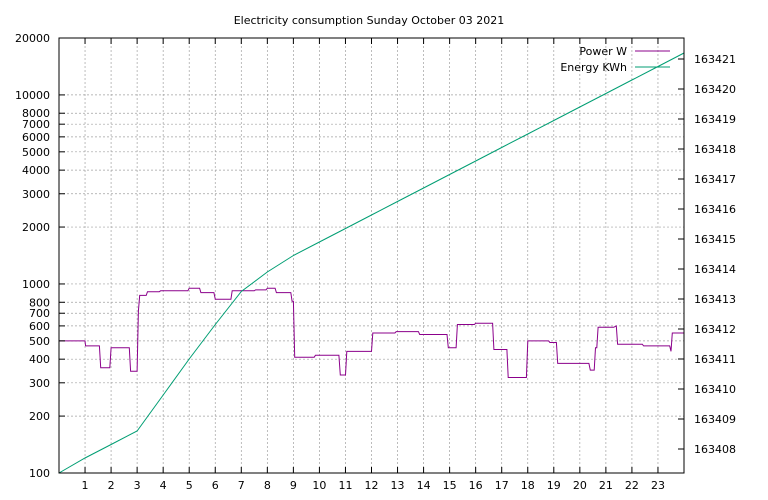 This screenshot has height=500, width=768. What do you see at coordinates (450, 485) in the screenshot?
I see `x-tick-label: 15` at bounding box center [450, 485].